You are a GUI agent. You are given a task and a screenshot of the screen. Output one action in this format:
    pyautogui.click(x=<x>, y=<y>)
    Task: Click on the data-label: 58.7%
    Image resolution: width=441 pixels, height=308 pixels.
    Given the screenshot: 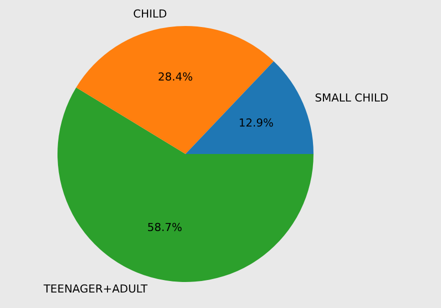 What is the action you would take?
    pyautogui.click(x=164, y=227)
    